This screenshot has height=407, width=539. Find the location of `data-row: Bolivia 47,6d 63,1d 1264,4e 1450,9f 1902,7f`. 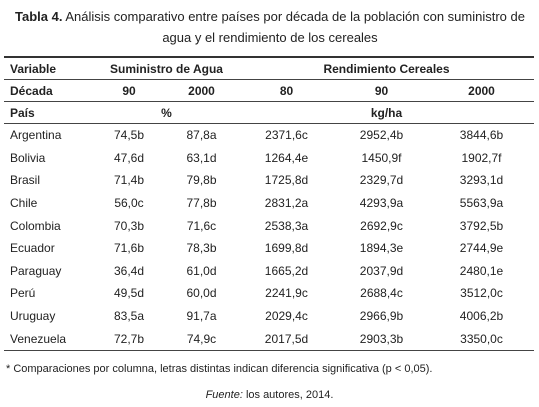

data-row: Bolivia 47,6d 63,1d 1264,4e 1450,9f 1902,7f is located at coordinates (269, 158).